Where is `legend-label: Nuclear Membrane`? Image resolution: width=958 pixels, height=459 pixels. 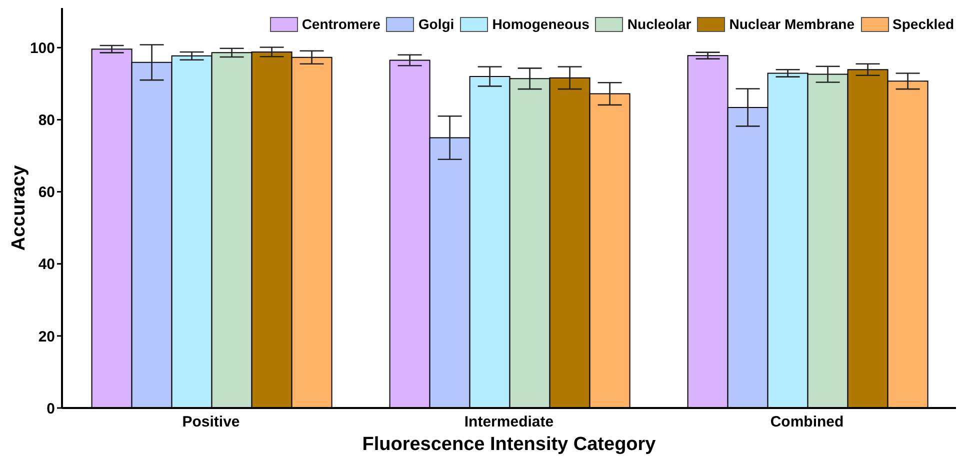
legend-label: Nuclear Membrane is located at coordinates (792, 24).